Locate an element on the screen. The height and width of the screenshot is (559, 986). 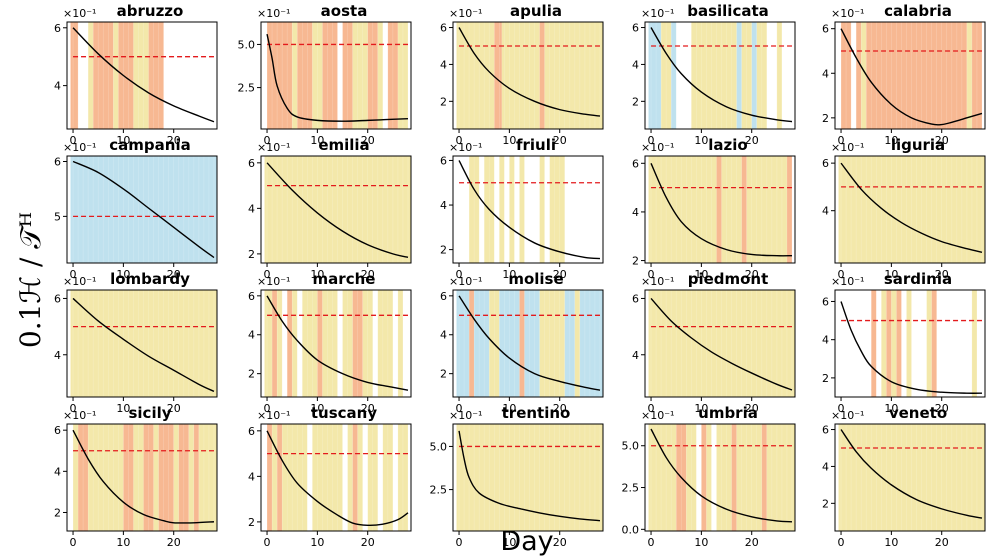
panel-lombardy: 0 10 20 4 6×10⁻¹ lombardy is located at coordinates (136, 342).